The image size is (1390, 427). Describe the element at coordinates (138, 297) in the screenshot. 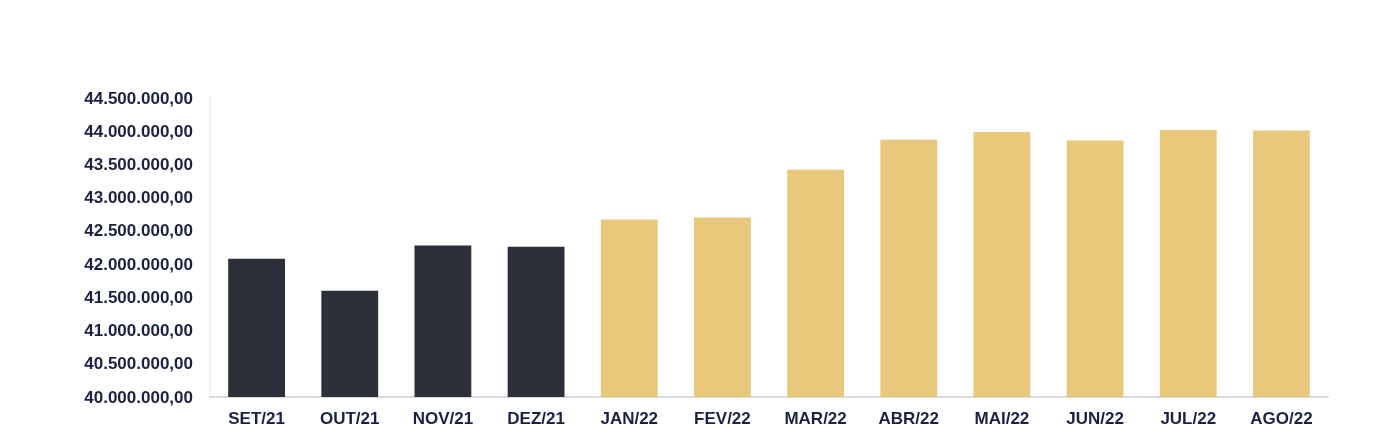

I see `y-tick-label: 41.500.000,00` at that location.